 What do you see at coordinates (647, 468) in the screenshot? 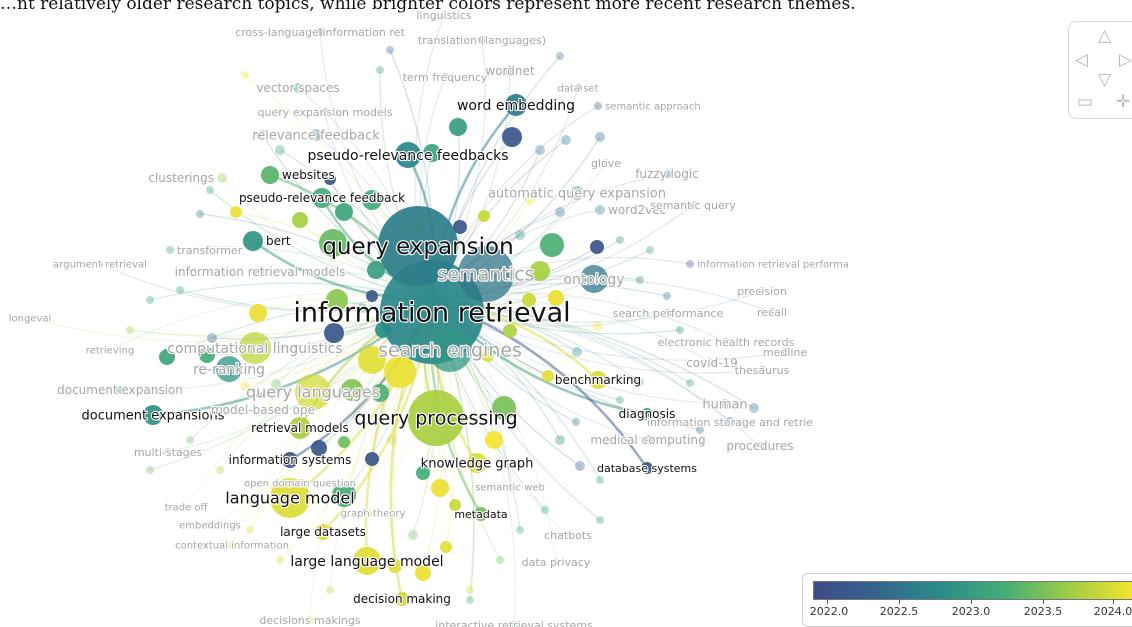
I see `node-label-database-systems: database systems` at bounding box center [647, 468].